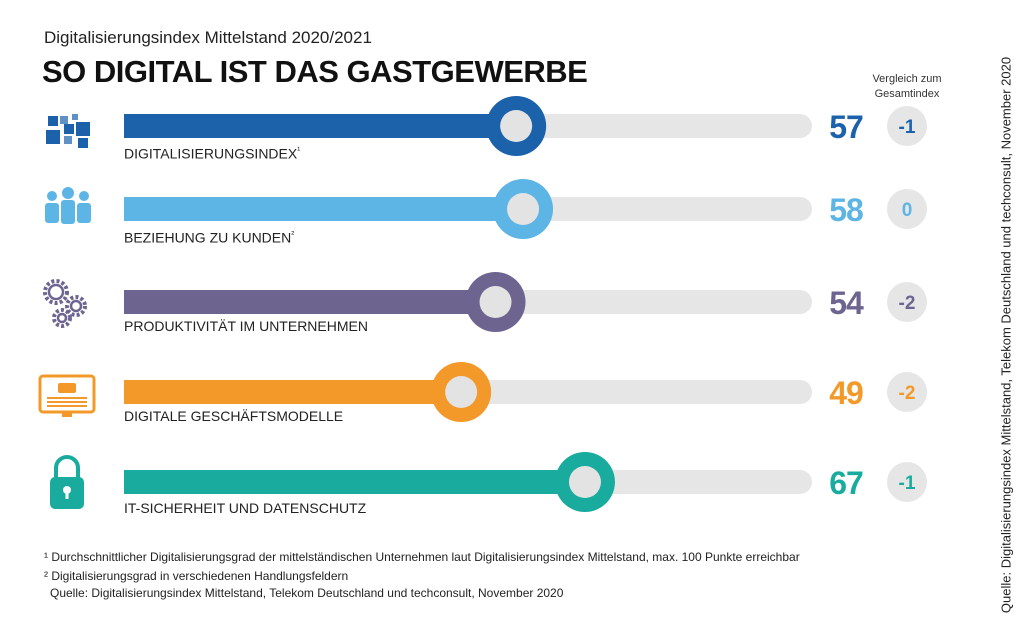  I want to click on blocks-icon, so click(68, 131).